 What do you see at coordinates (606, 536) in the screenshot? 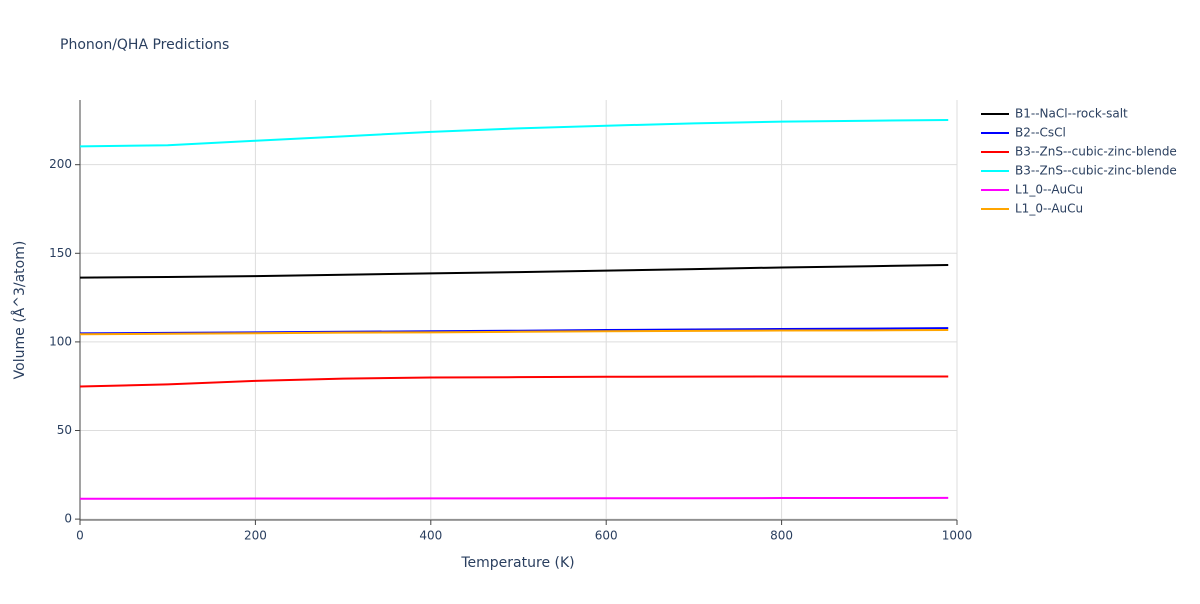
I see `x-tick-label: 600` at bounding box center [606, 536].